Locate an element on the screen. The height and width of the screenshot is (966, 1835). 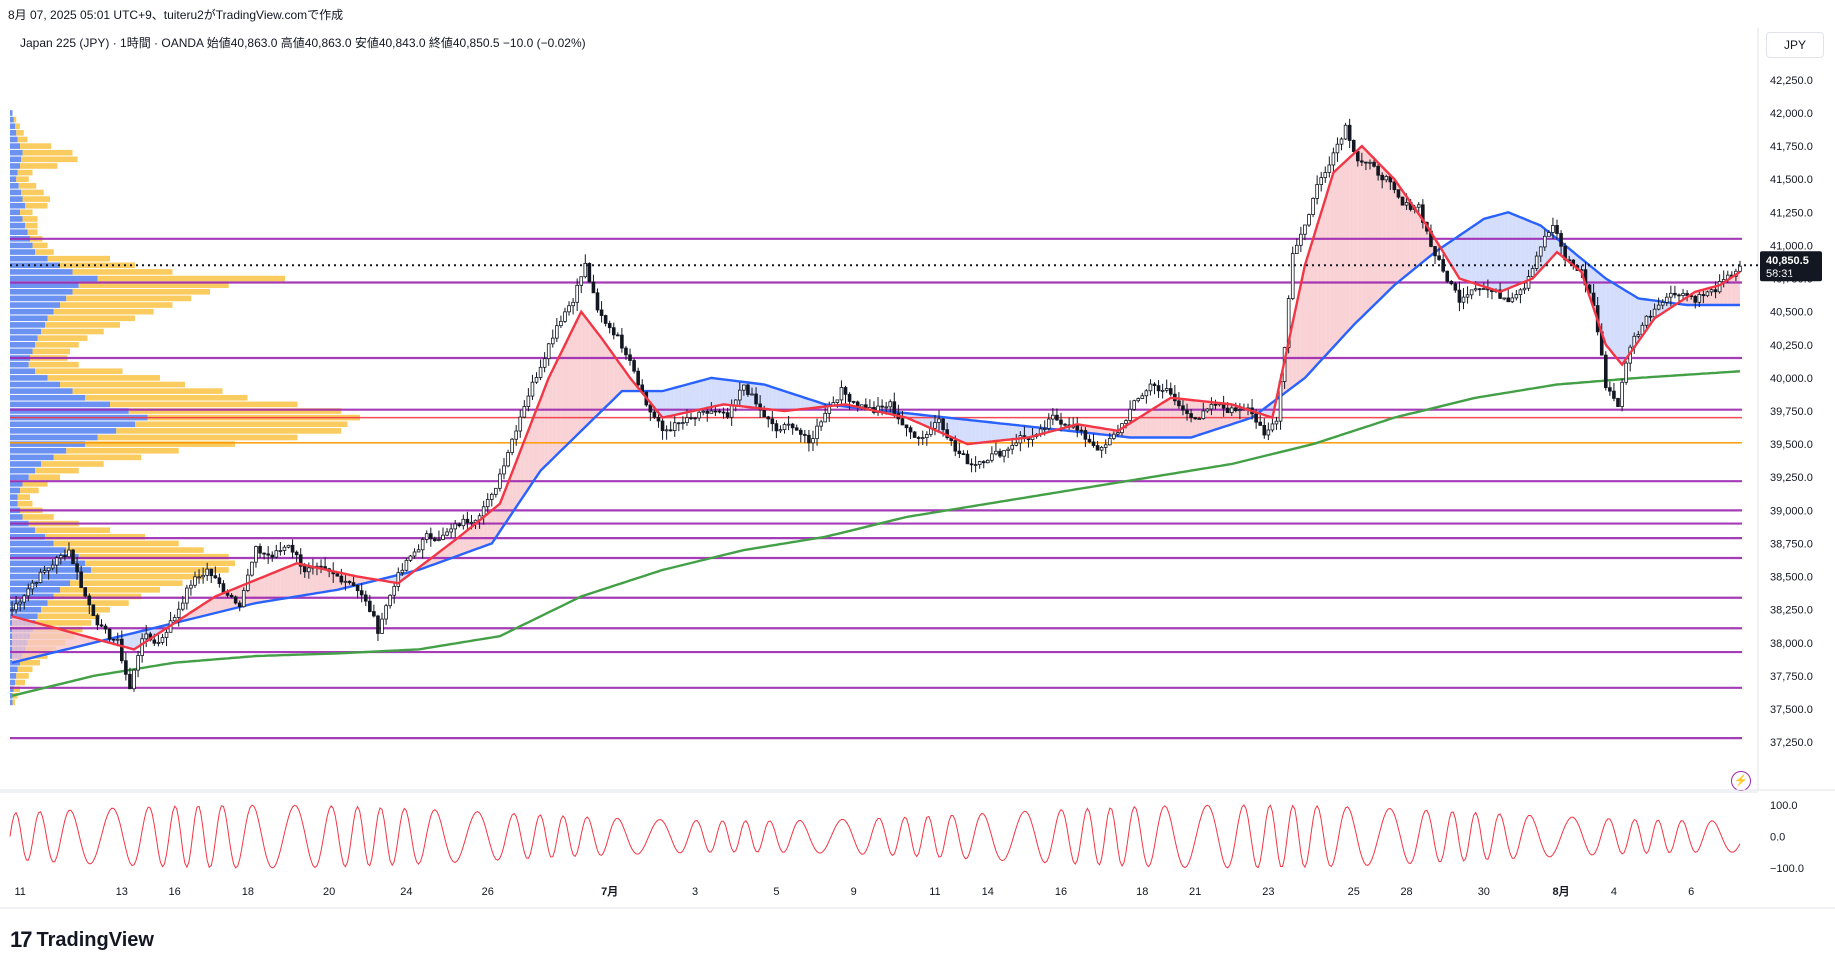
currency-selector-button: JPY is located at coordinates (1795, 45).